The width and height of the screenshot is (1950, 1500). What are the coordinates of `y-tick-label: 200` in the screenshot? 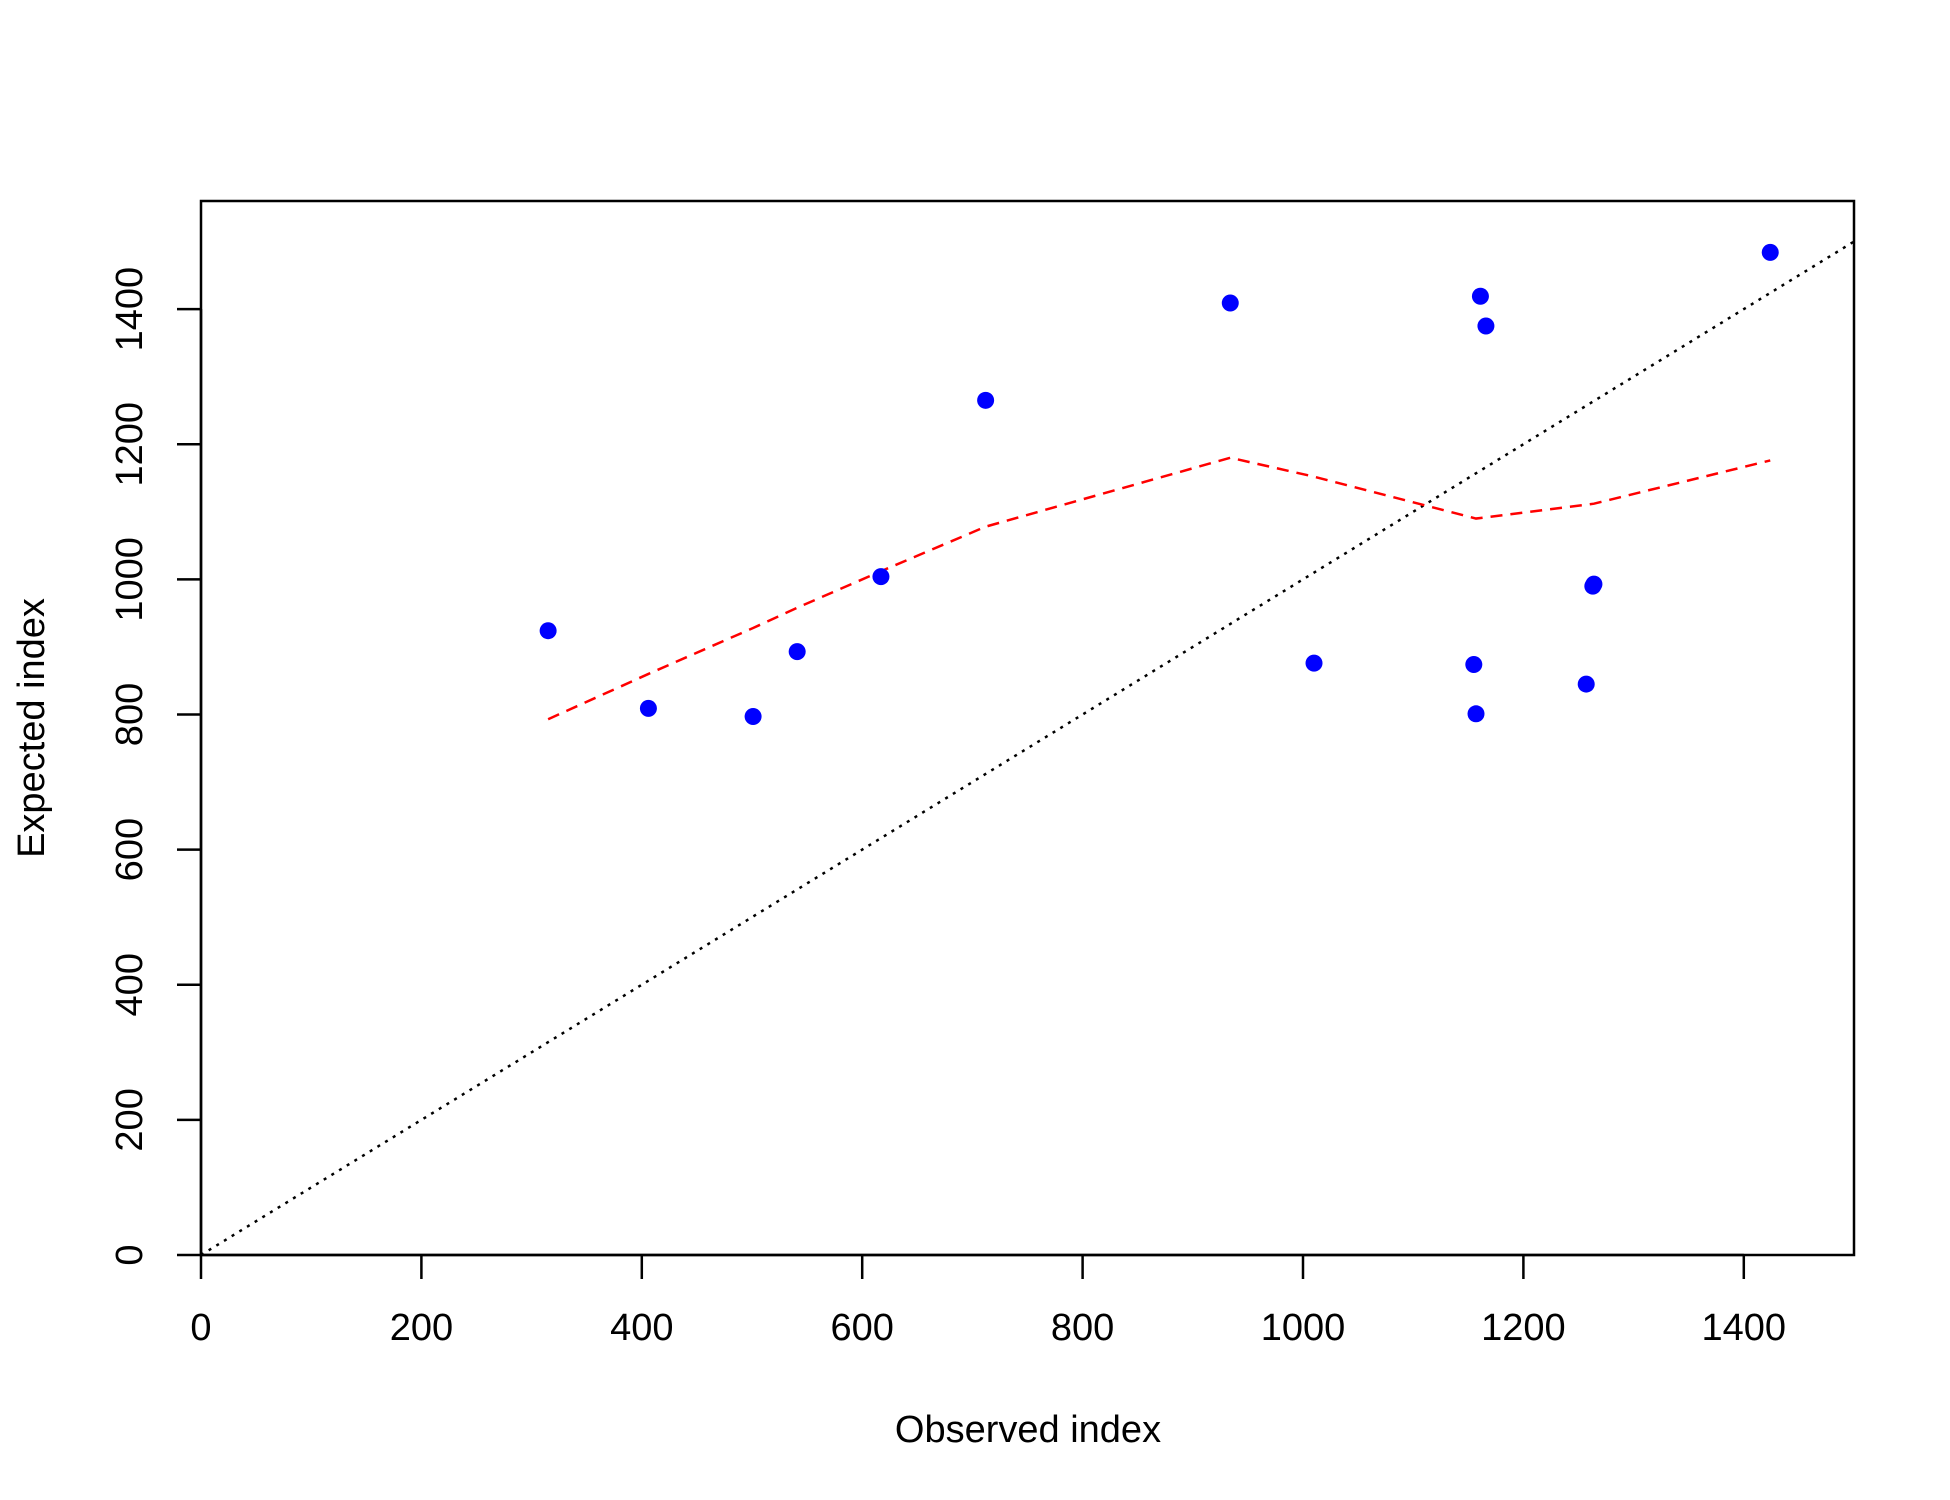 It's located at (130, 1119).